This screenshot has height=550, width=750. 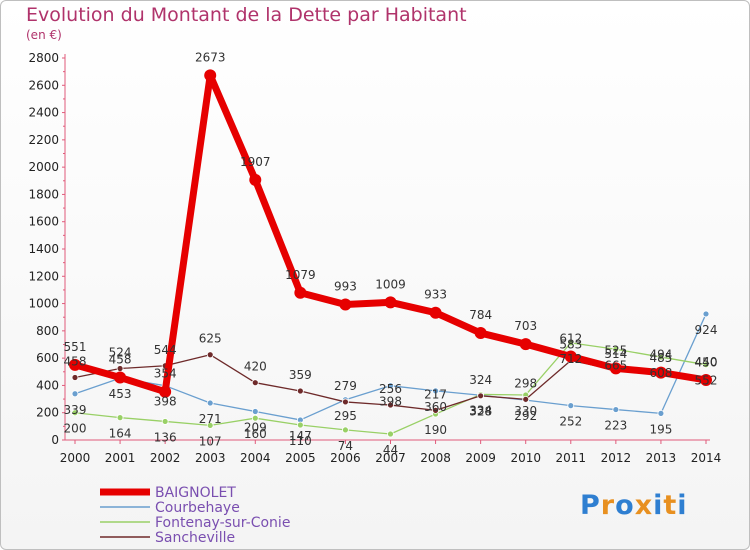 I want to click on data-label: 334, so click(x=480, y=410).